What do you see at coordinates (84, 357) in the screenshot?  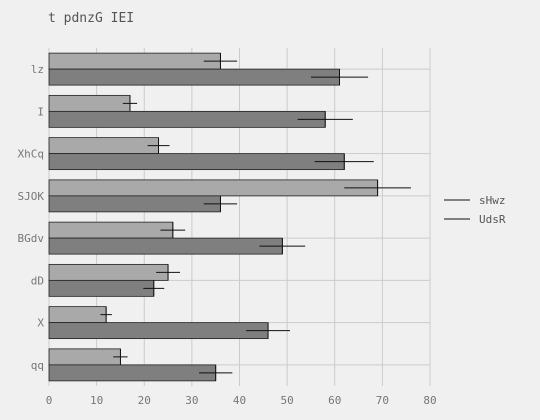 I see `bar-sHwz-qq` at bounding box center [84, 357].